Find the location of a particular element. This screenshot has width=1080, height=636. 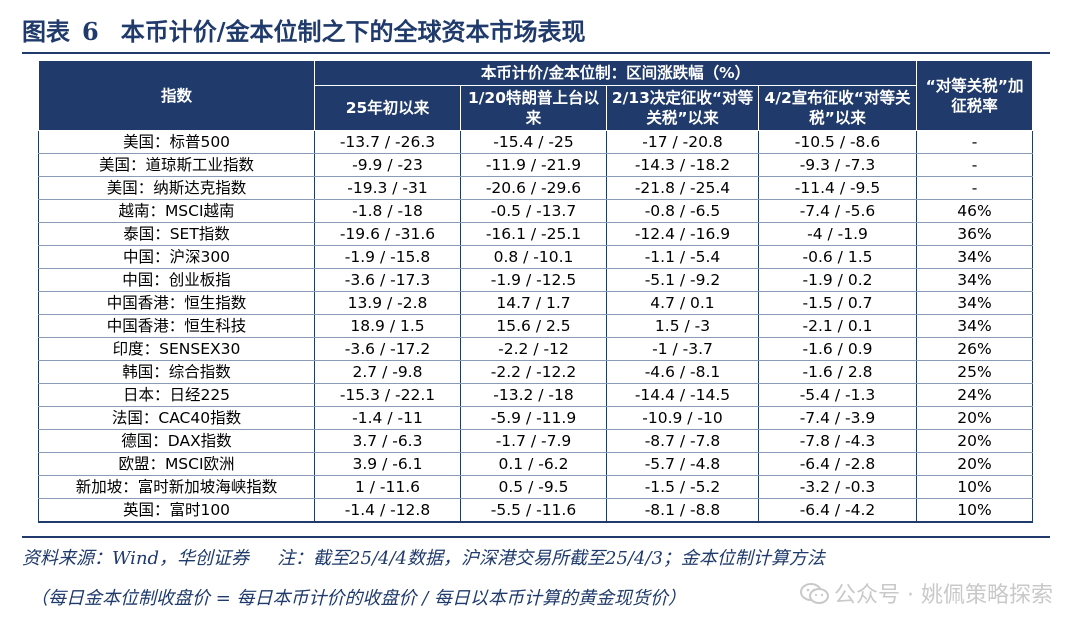

value-cell: -1.8 / -18 is located at coordinates (387, 211).